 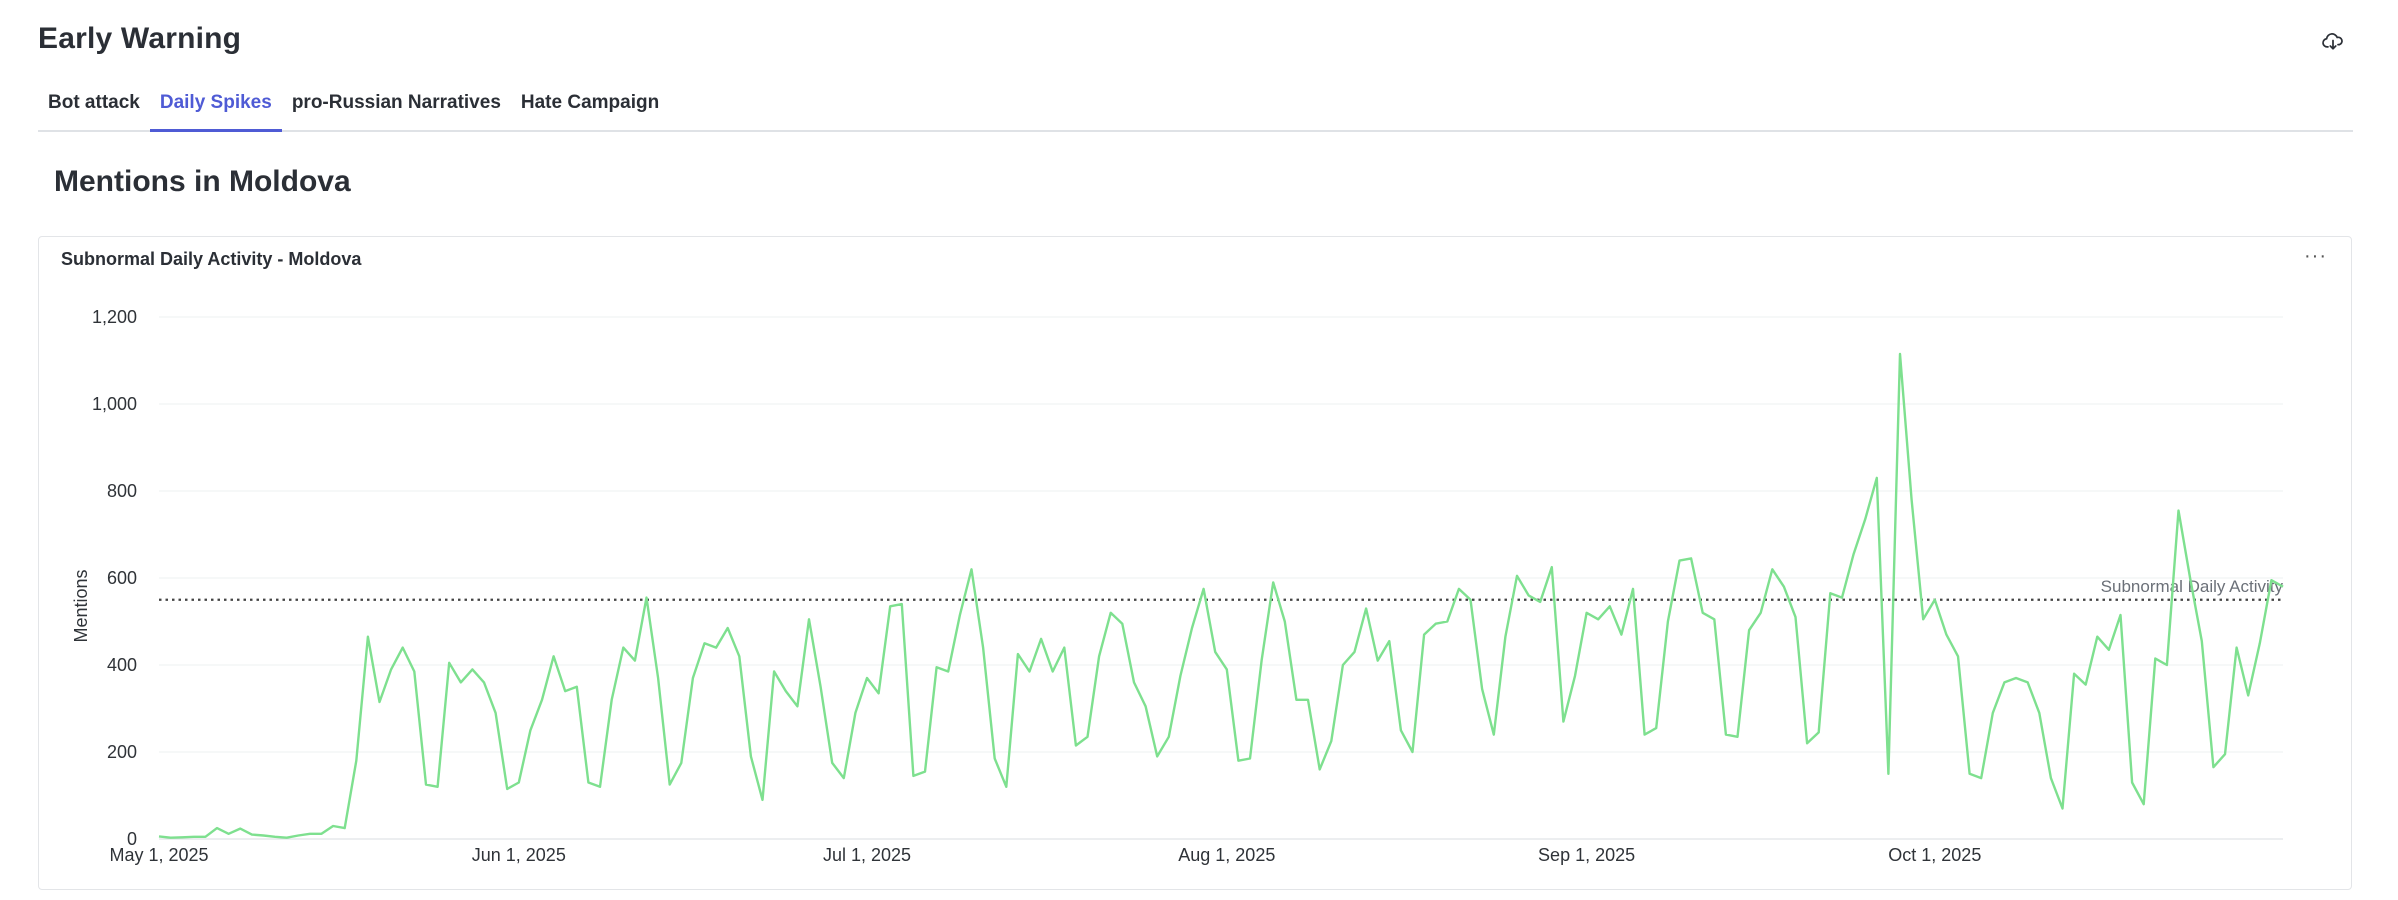 I want to click on x-tick-label: Oct 1, 2025, so click(x=1934, y=855).